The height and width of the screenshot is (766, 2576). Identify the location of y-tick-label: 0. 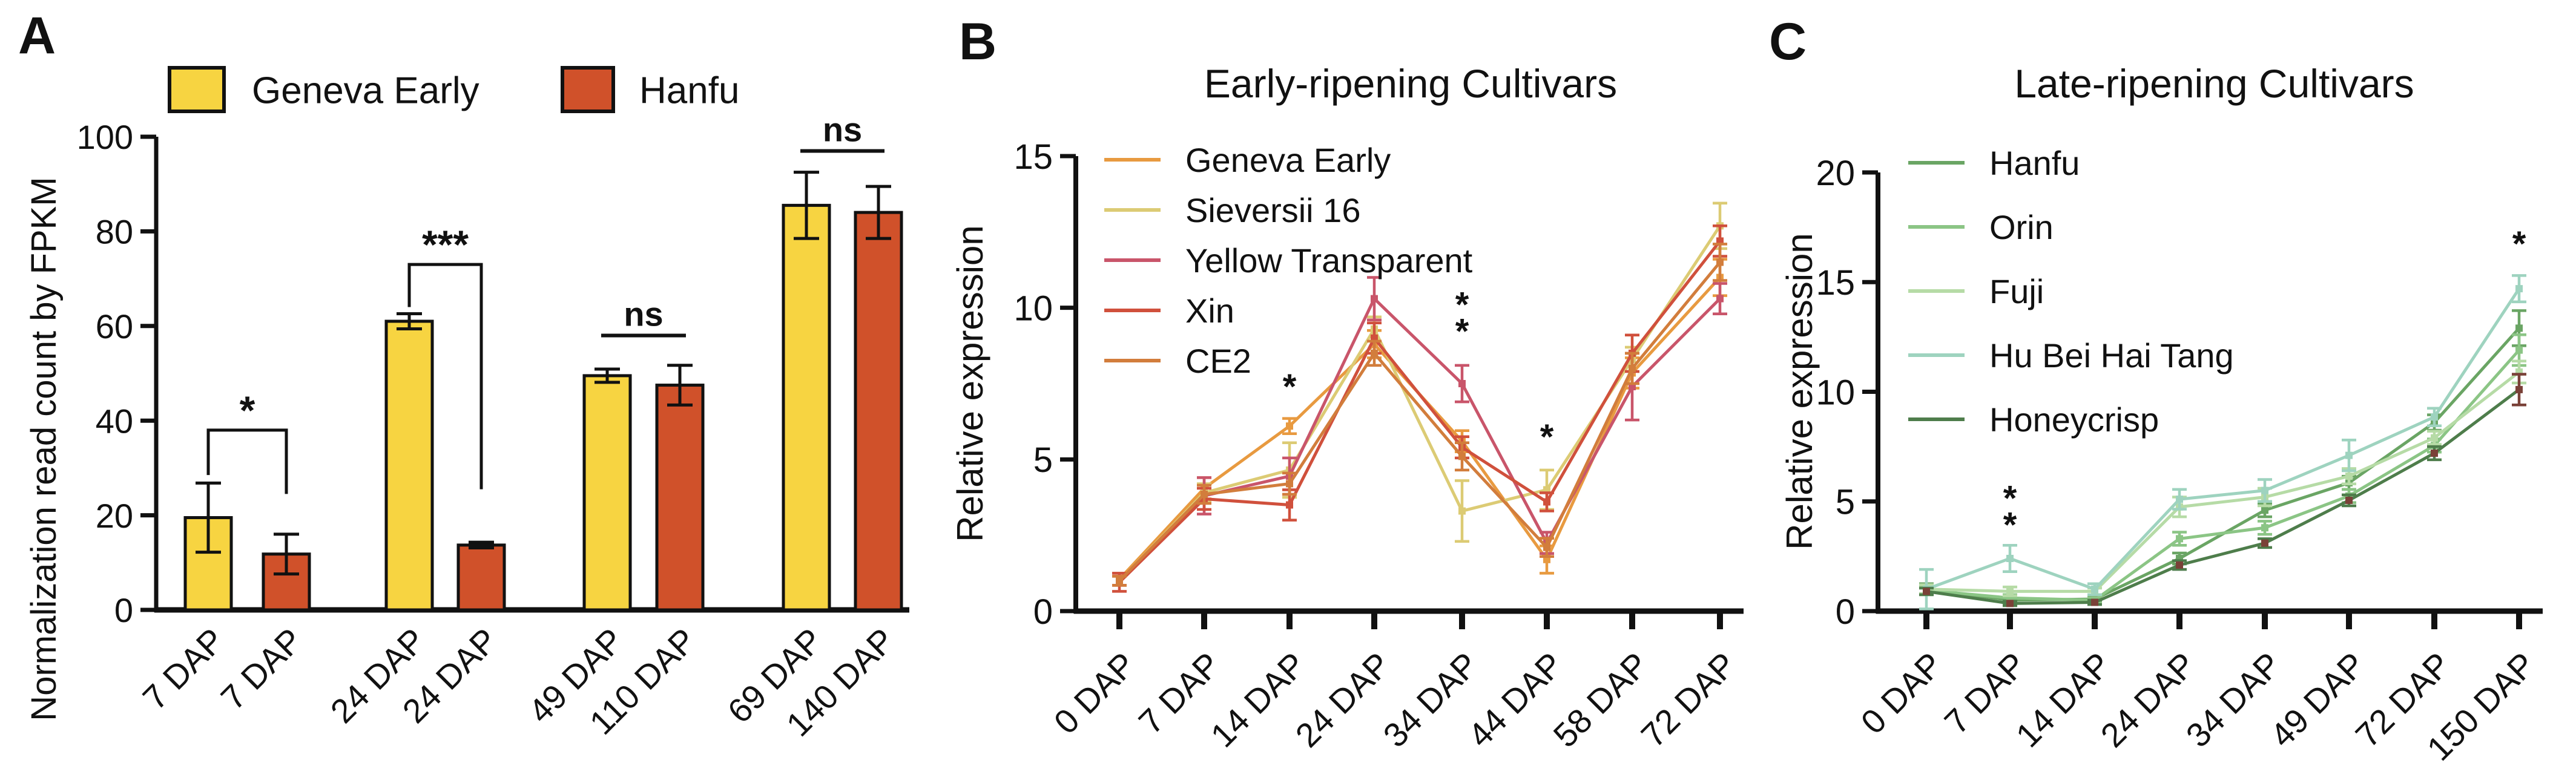
(123, 610).